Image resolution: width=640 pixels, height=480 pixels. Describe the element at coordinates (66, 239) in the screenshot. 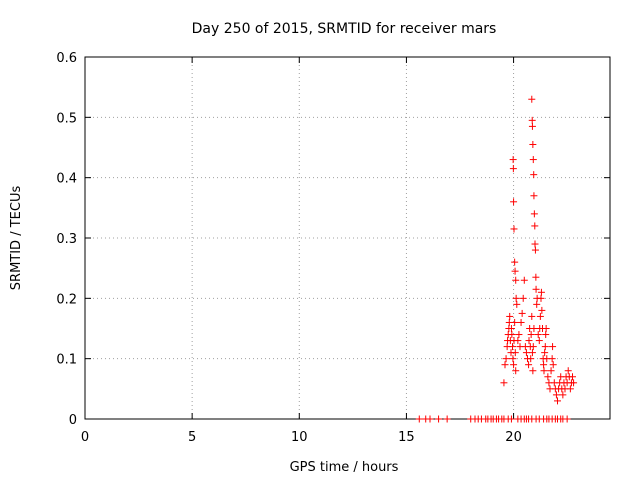

I see `y-tick-label: 0.3` at that location.